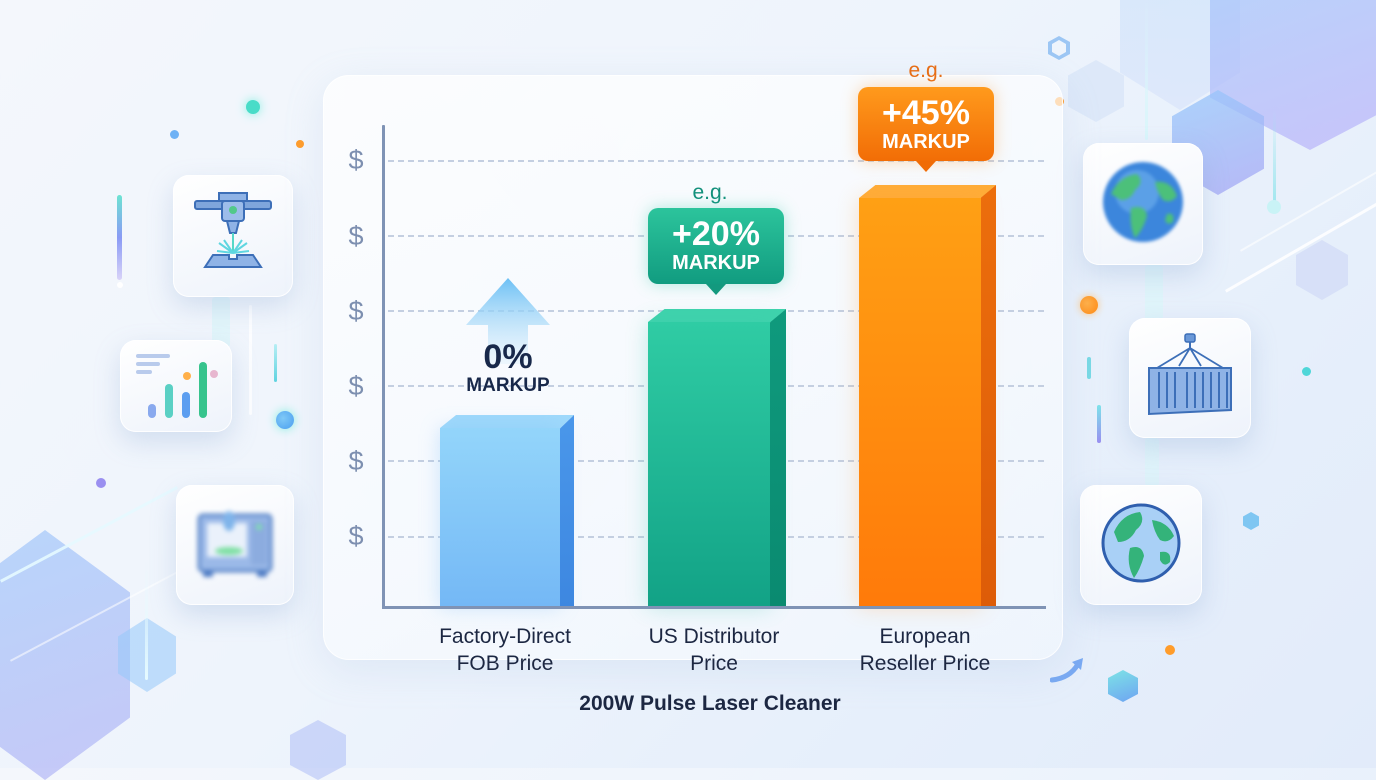 This screenshot has width=1376, height=780. I want to click on glow-hexagon, so click(1251, 521).